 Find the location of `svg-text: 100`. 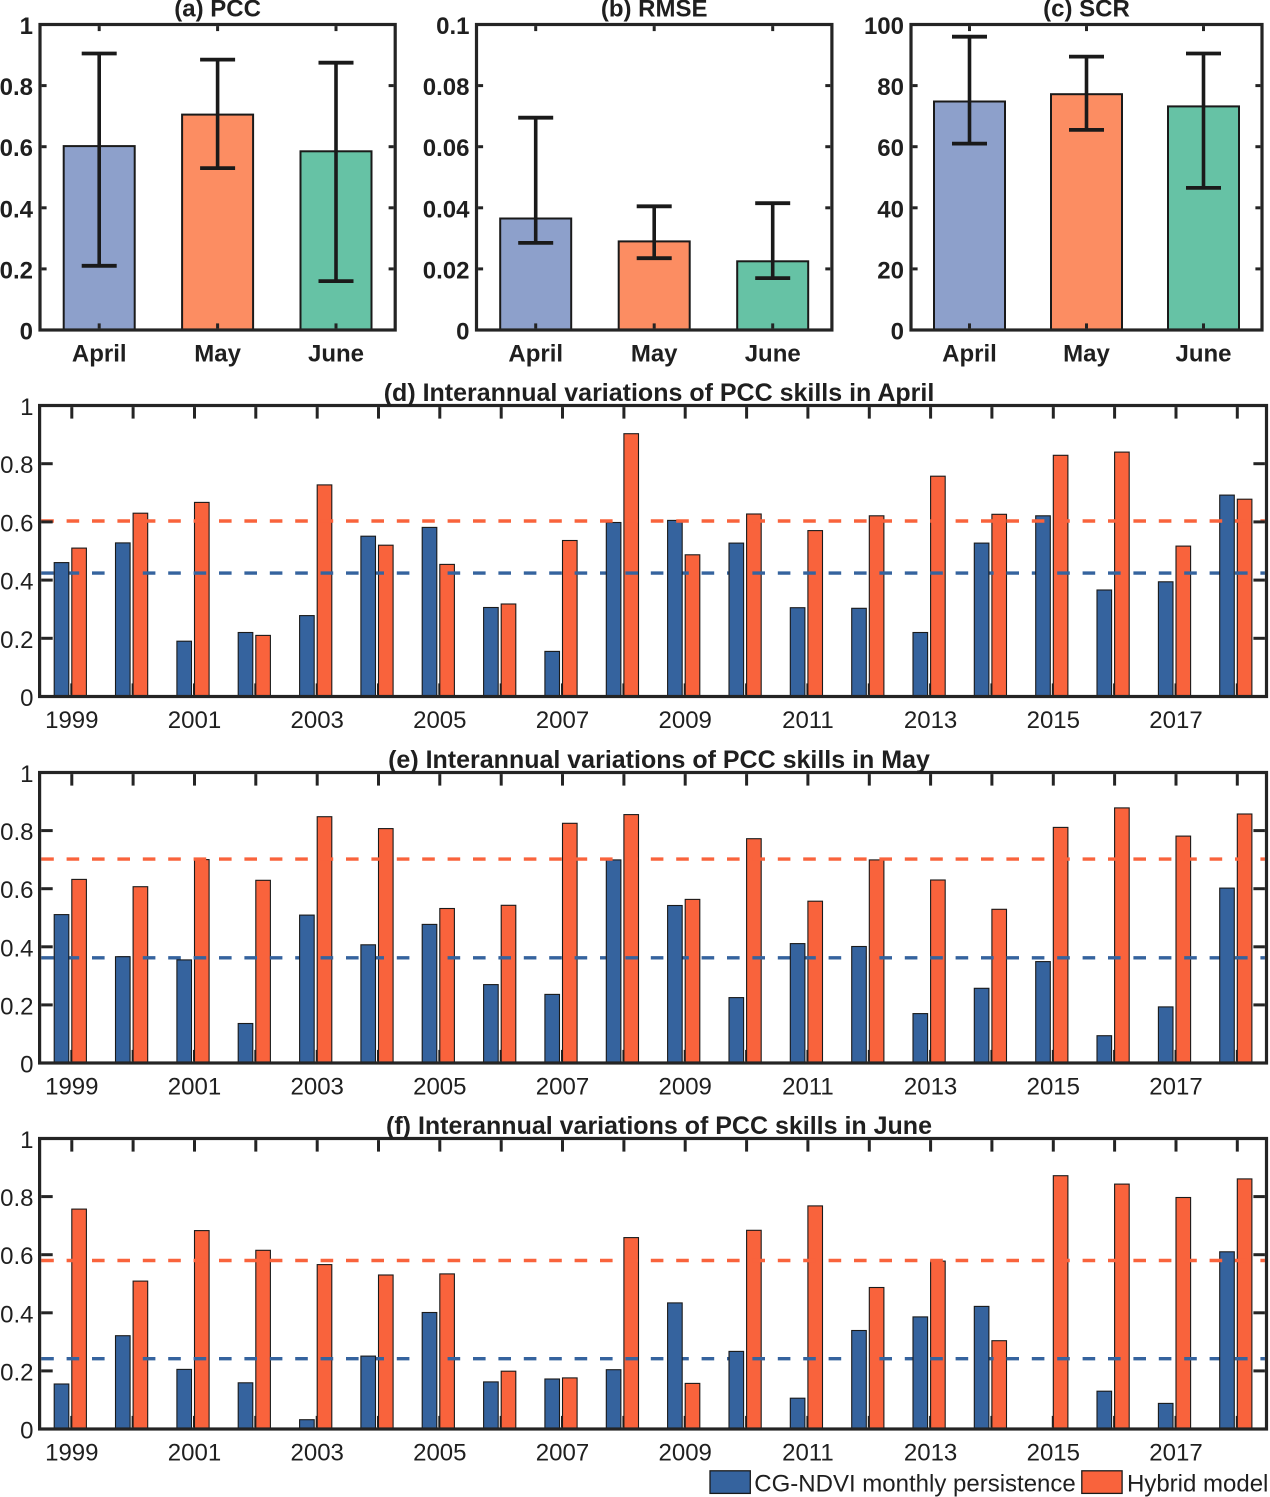

svg-text: 100 is located at coordinates (884, 26).